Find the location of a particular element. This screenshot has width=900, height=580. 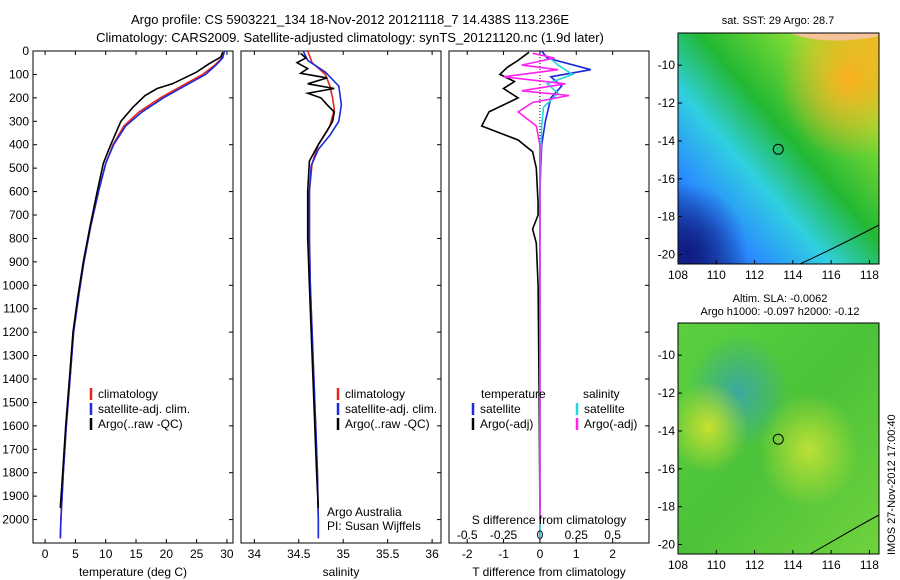

depth-tick-label: 300 is located at coordinates (19, 121).